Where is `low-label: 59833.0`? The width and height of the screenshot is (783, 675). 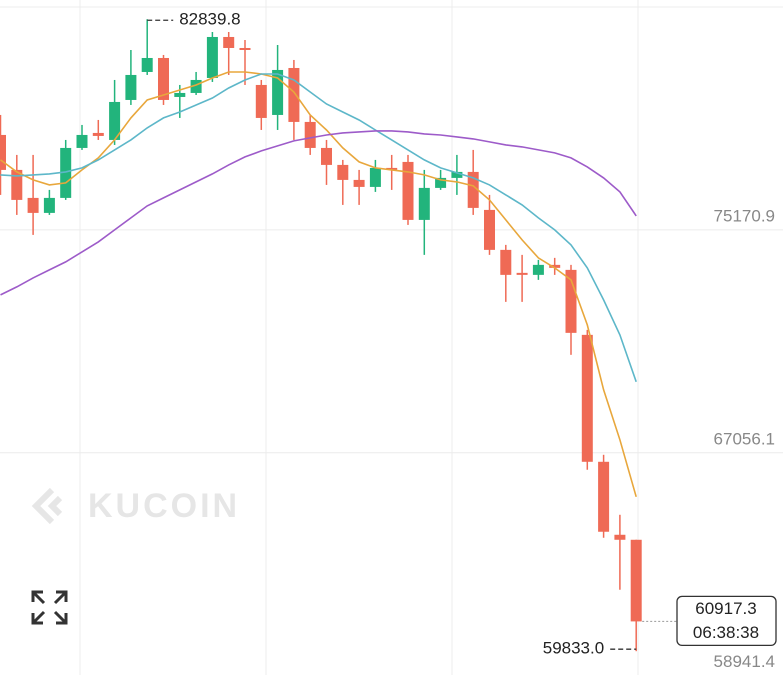
low-label: 59833.0 is located at coordinates (573, 648).